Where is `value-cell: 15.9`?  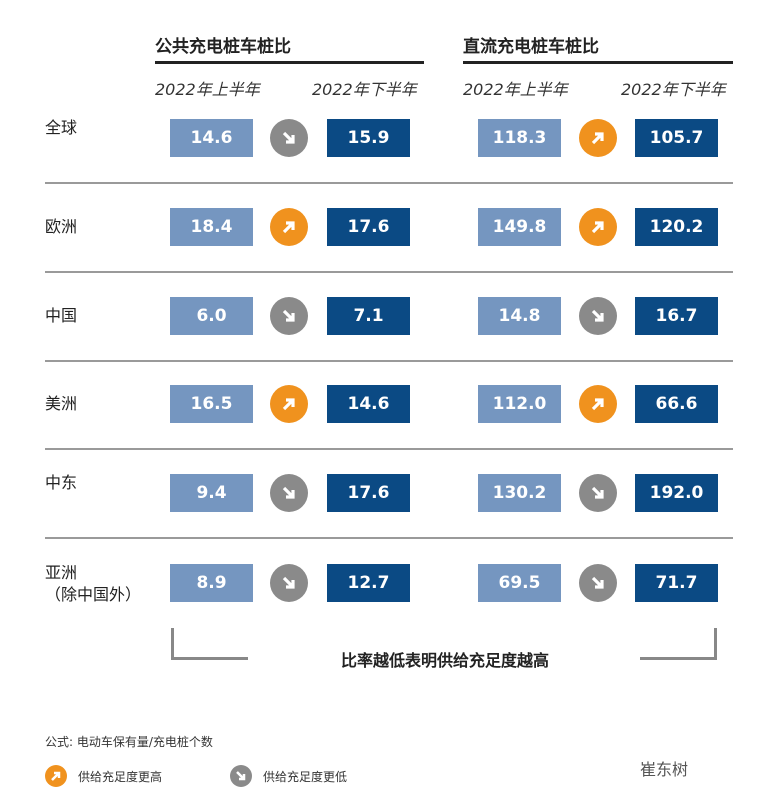 value-cell: 15.9 is located at coordinates (368, 138).